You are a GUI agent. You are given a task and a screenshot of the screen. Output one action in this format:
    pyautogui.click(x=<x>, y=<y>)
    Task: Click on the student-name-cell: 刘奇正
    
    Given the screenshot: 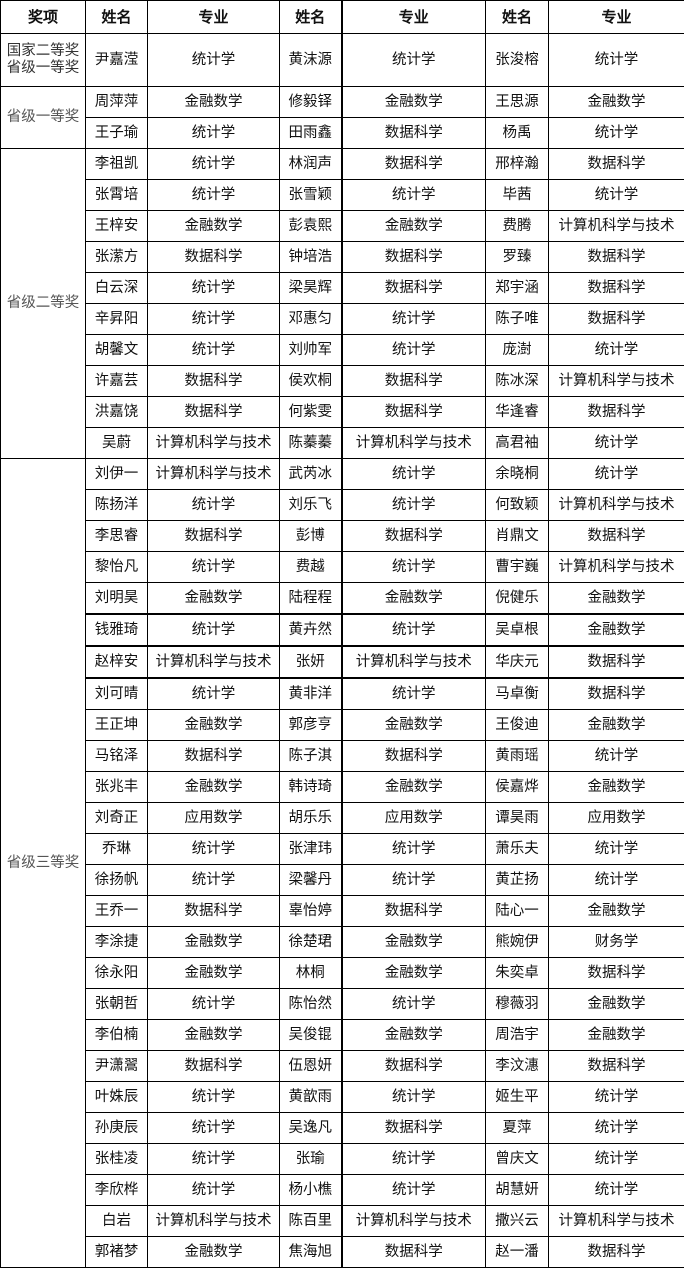 What is the action you would take?
    pyautogui.click(x=117, y=818)
    